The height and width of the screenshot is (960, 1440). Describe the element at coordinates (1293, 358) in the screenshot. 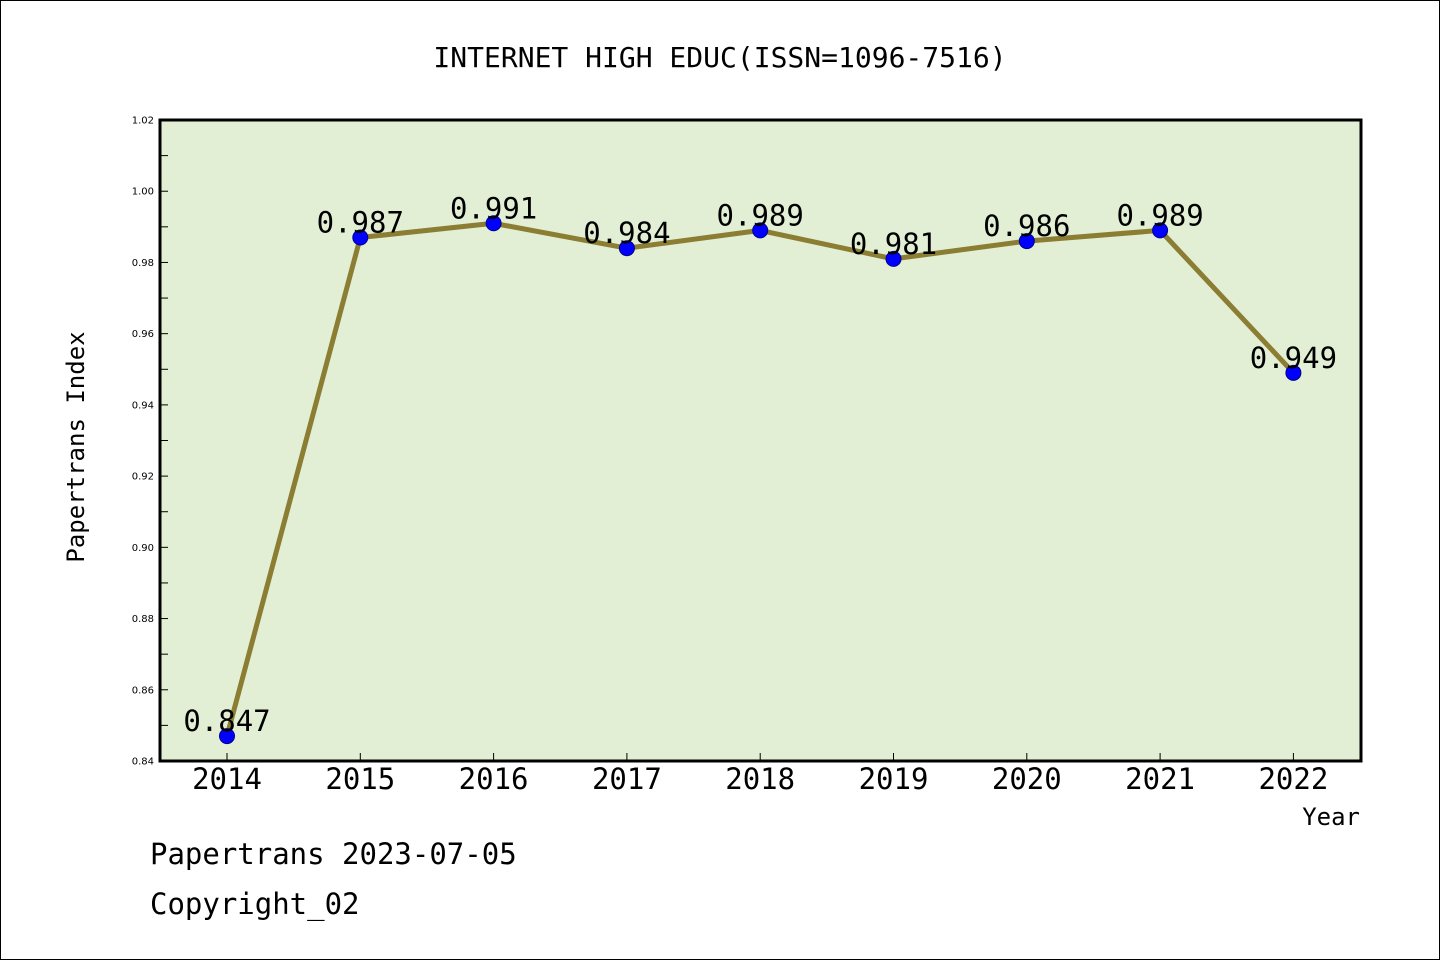

I see `data-label: 0.949` at that location.